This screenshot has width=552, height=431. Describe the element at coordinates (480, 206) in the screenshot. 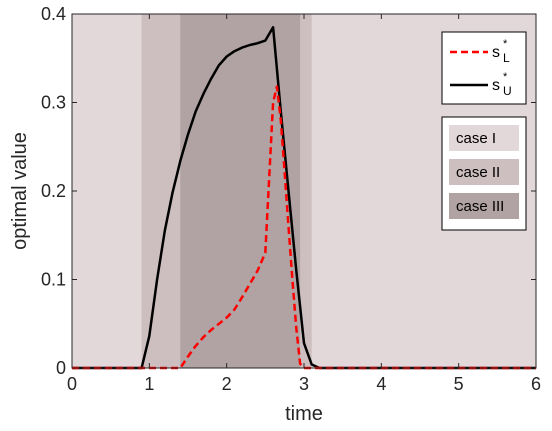

I see `legend-label-case-iii: case III` at that location.